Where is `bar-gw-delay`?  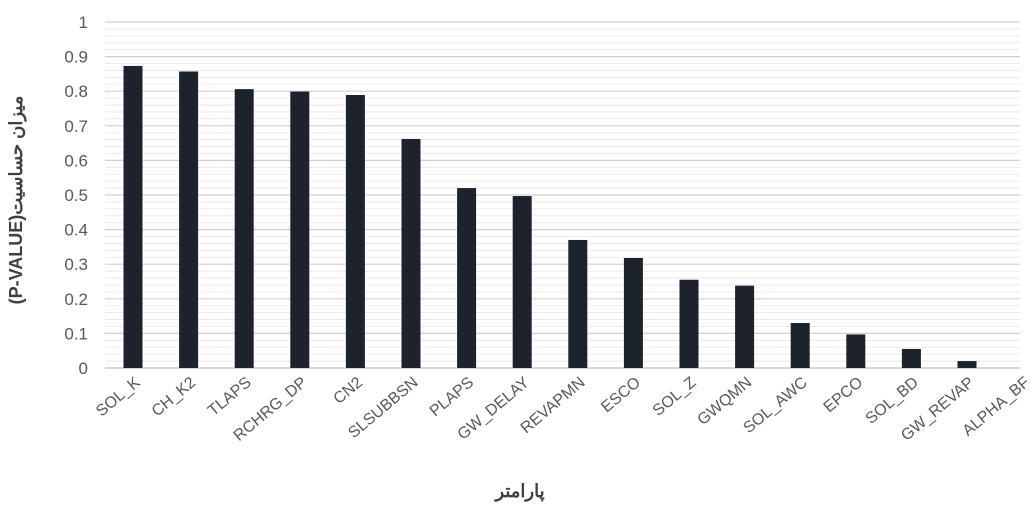 bar-gw-delay is located at coordinates (522, 282).